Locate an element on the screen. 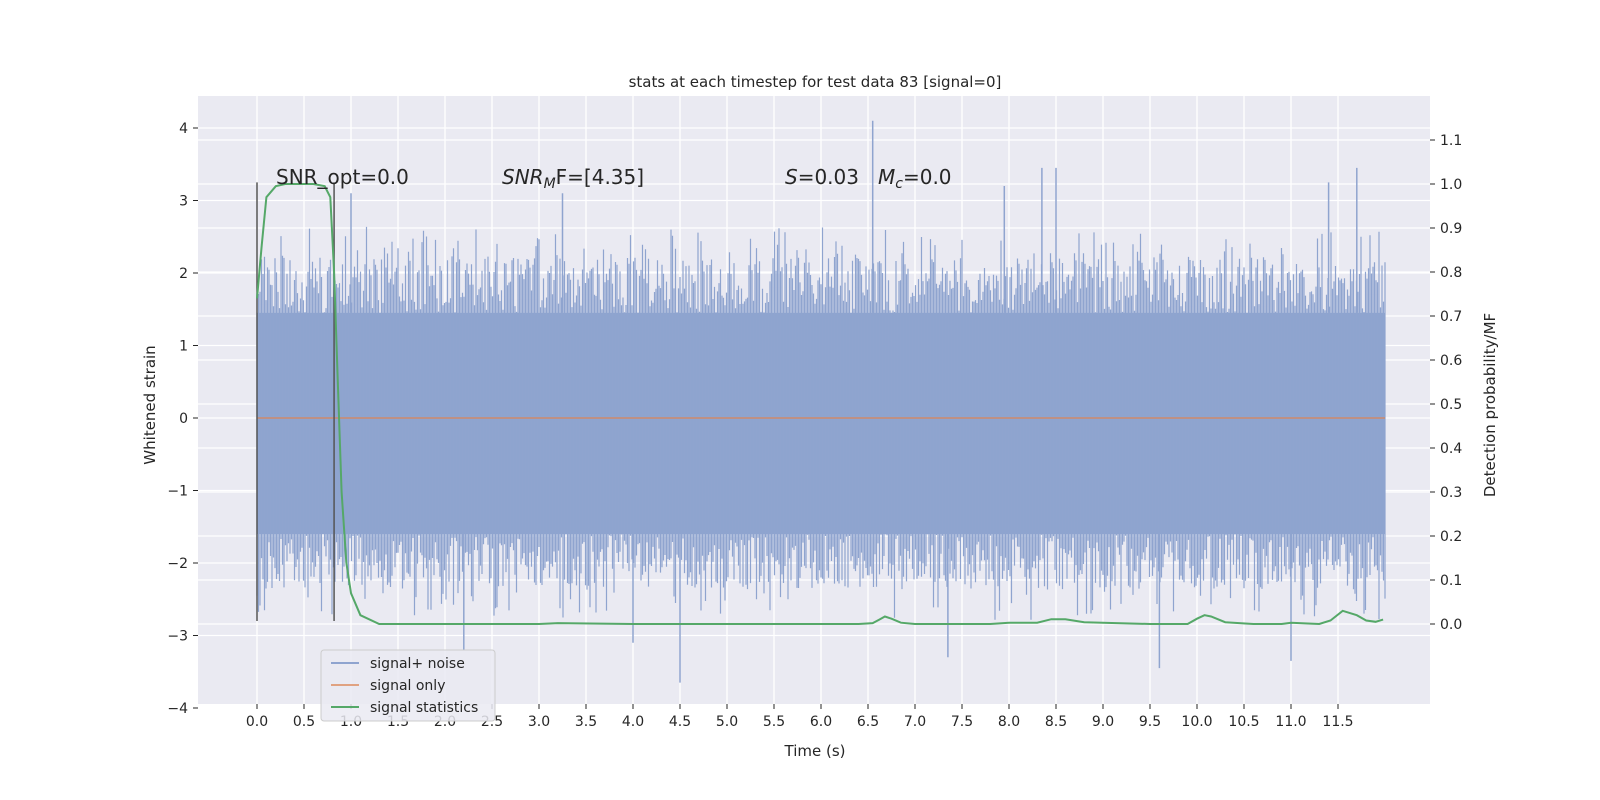 This screenshot has height=800, width=1600. y-right-tick-label: 0.3 is located at coordinates (1451, 493).